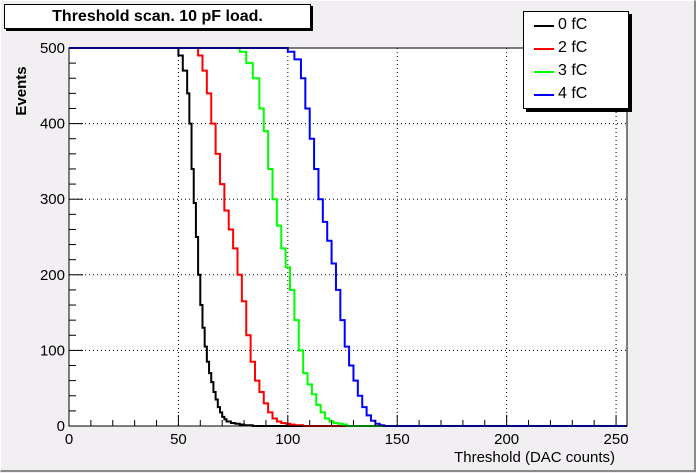 This screenshot has width=696, height=473. Describe the element at coordinates (52, 275) in the screenshot. I see `y-tick-label: 200` at that location.